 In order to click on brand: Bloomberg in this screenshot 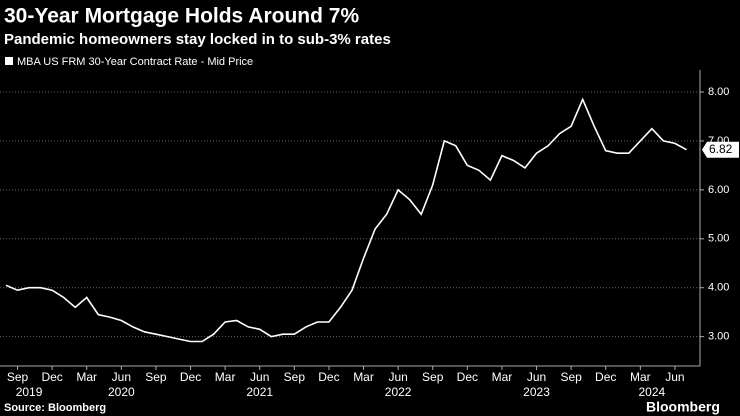, I will do `click(683, 407)`.